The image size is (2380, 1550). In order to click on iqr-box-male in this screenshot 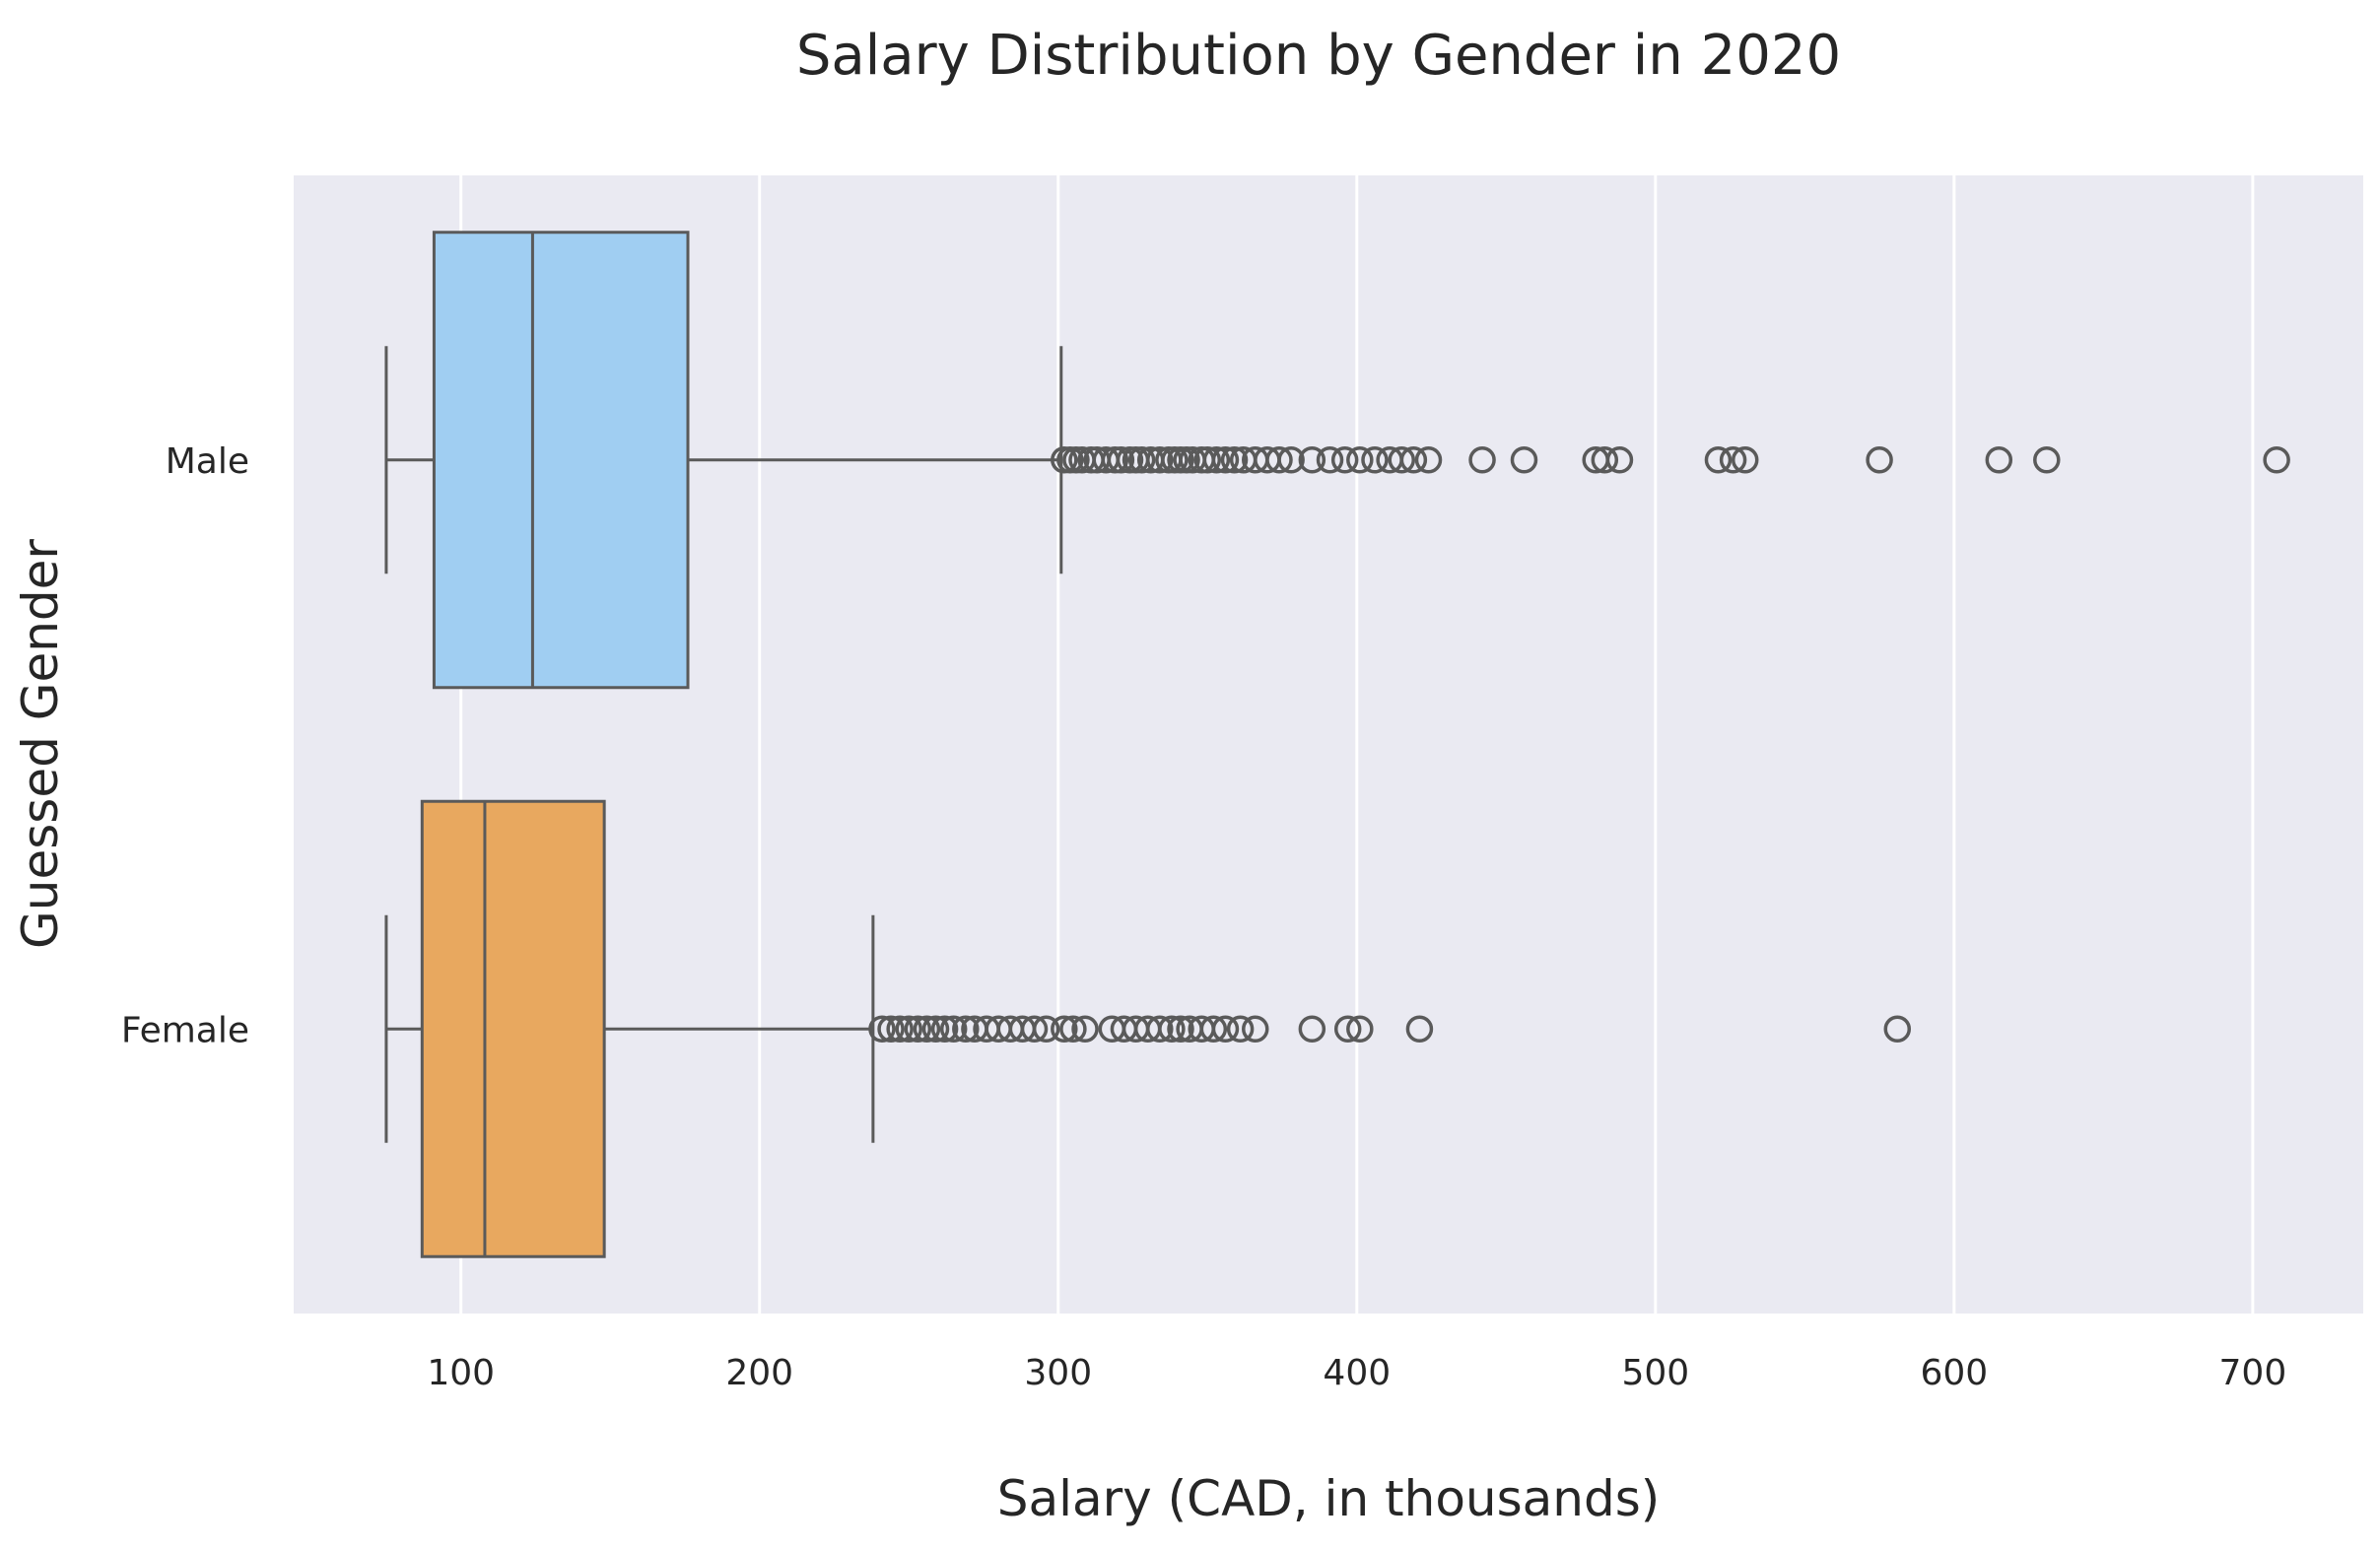, I will do `click(561, 460)`.